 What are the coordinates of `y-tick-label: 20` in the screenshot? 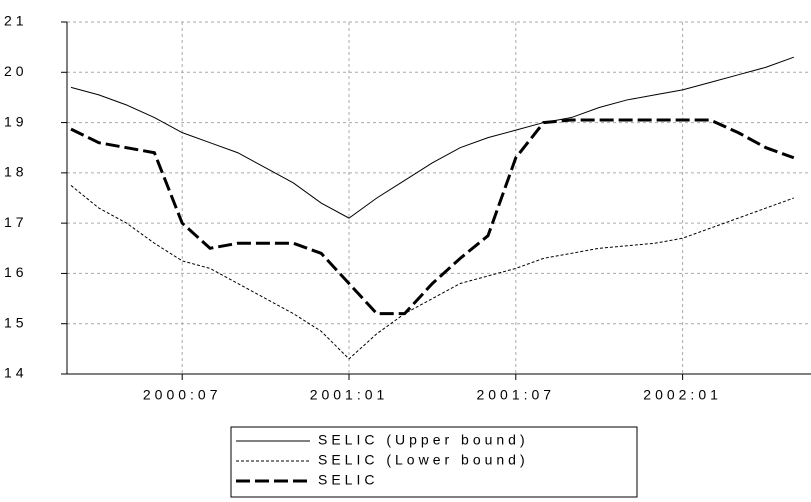 It's located at (16, 71).